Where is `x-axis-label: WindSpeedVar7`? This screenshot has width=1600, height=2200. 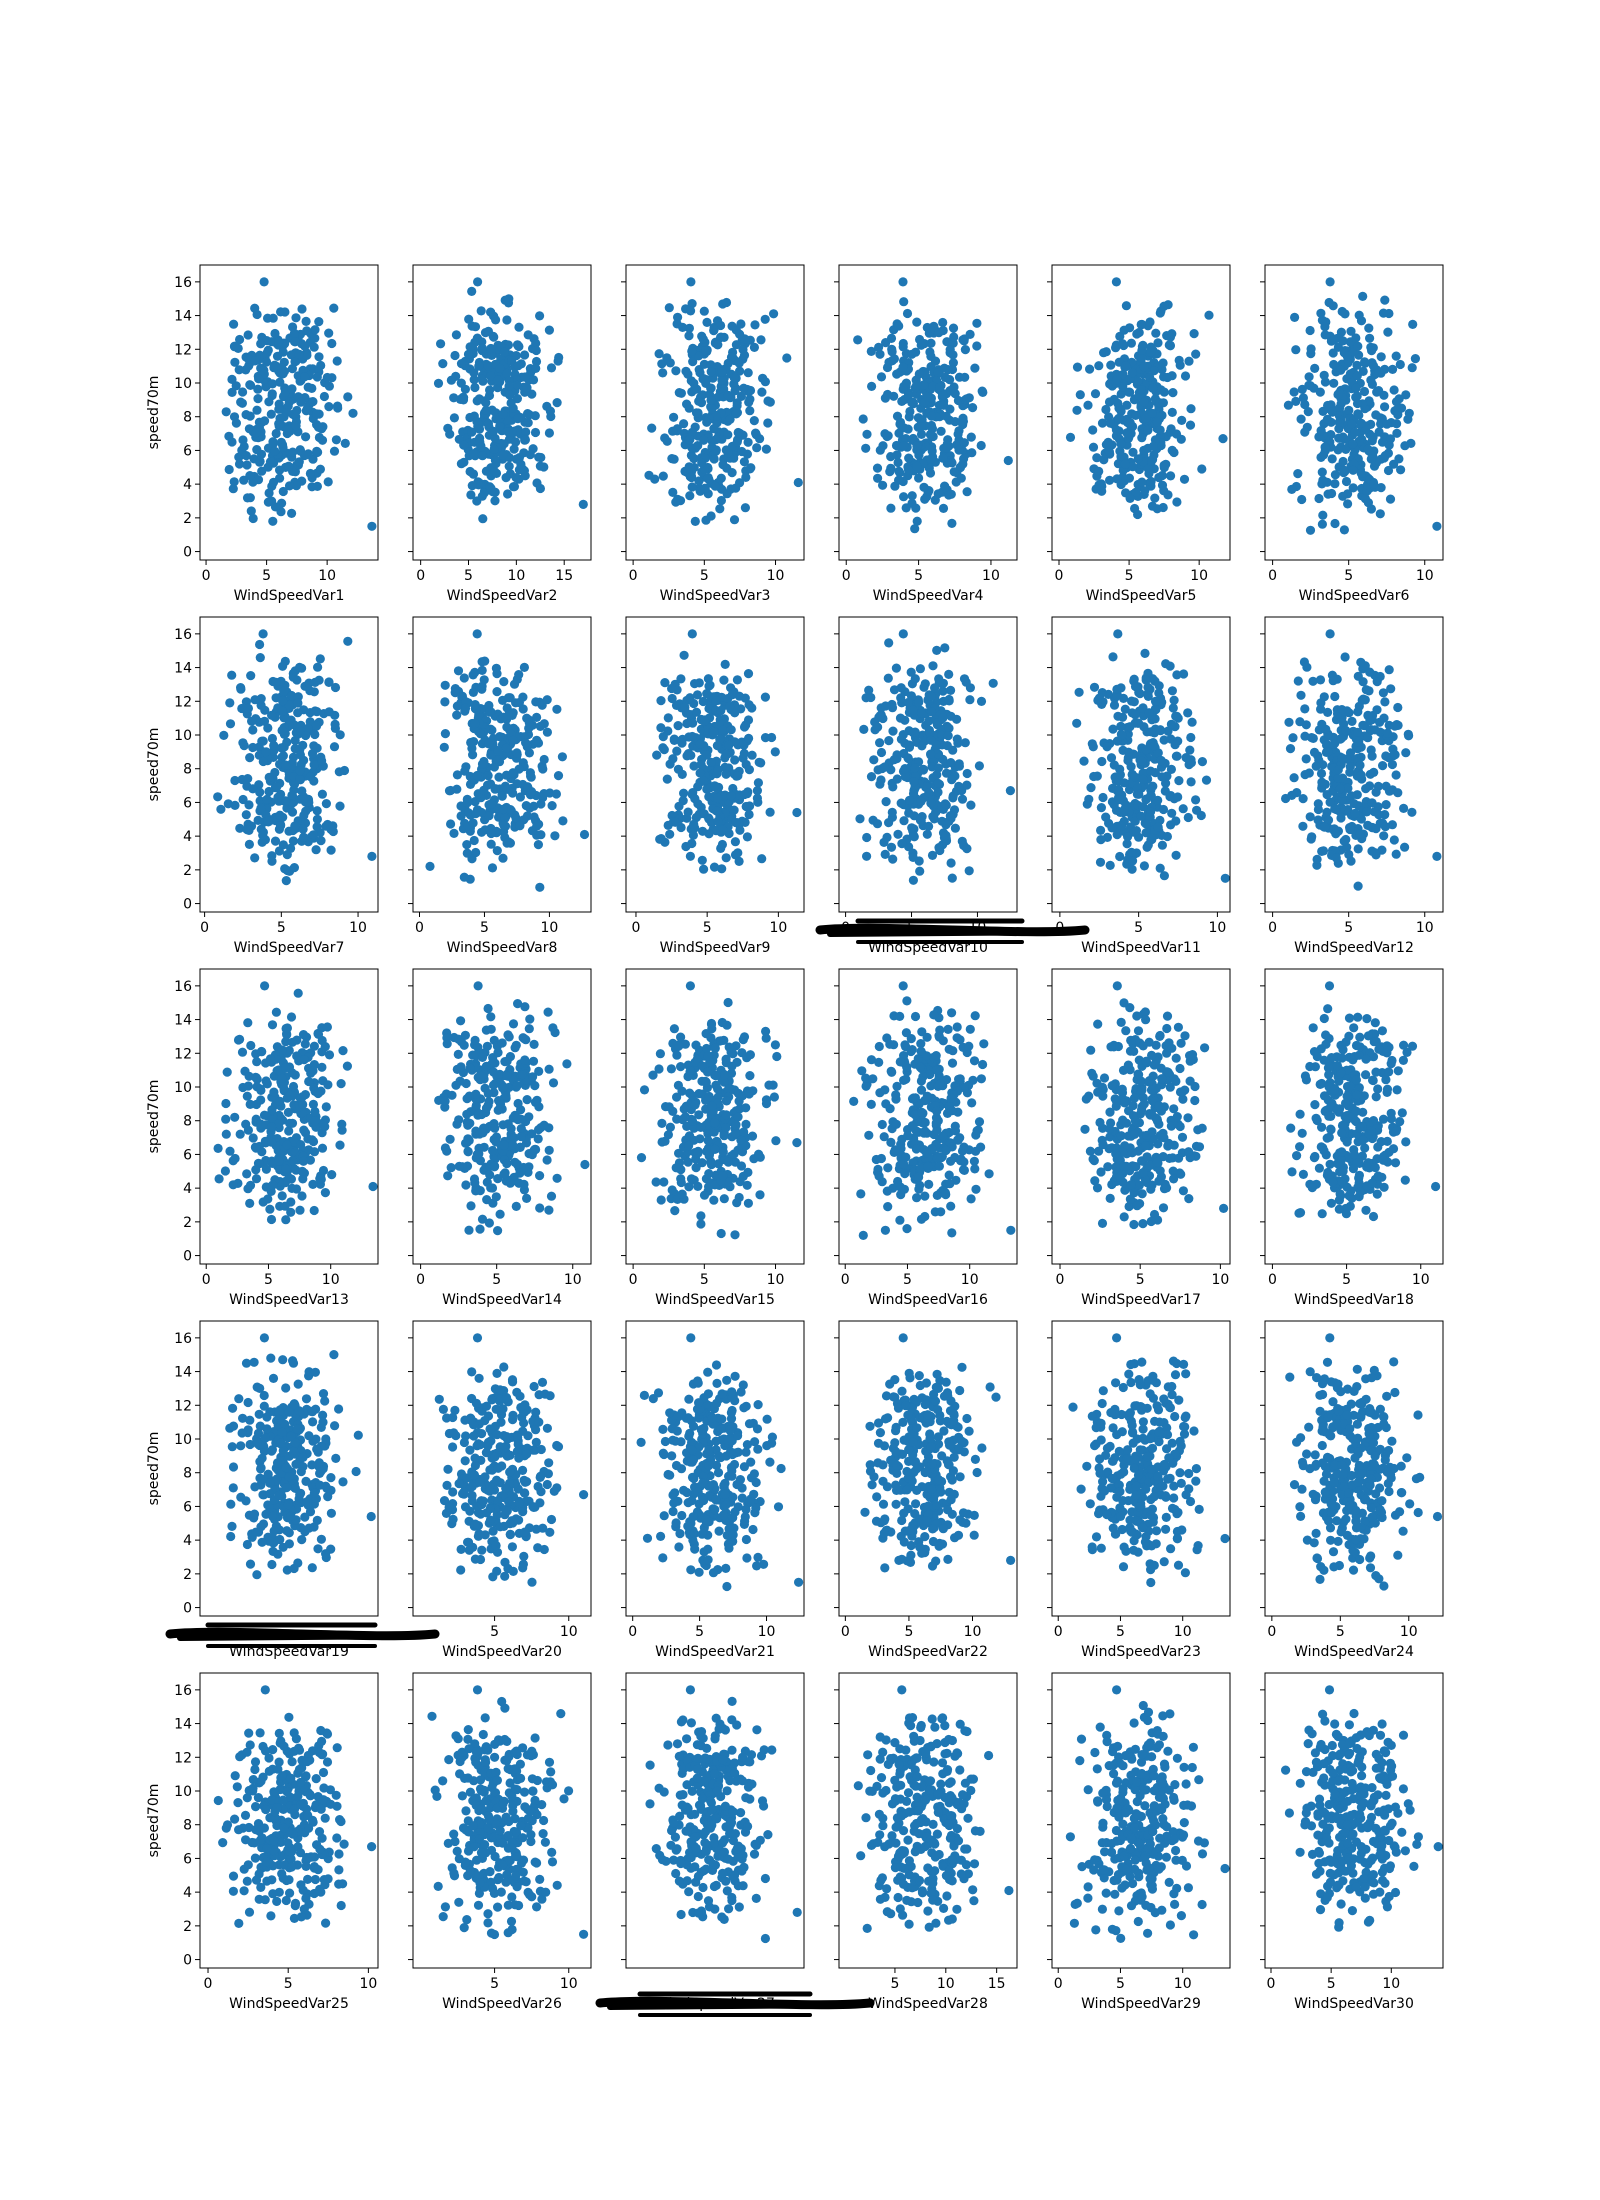
x-axis-label: WindSpeedVar7 is located at coordinates (289, 948).